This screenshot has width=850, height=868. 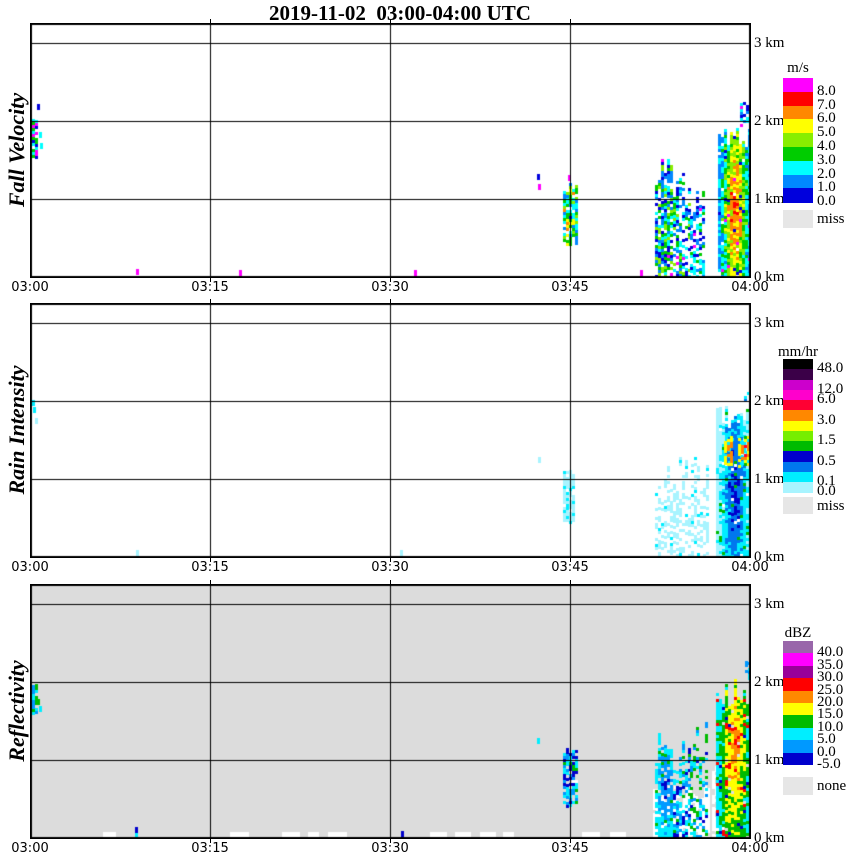 I want to click on height-km-label: 0 km, so click(x=769, y=557).